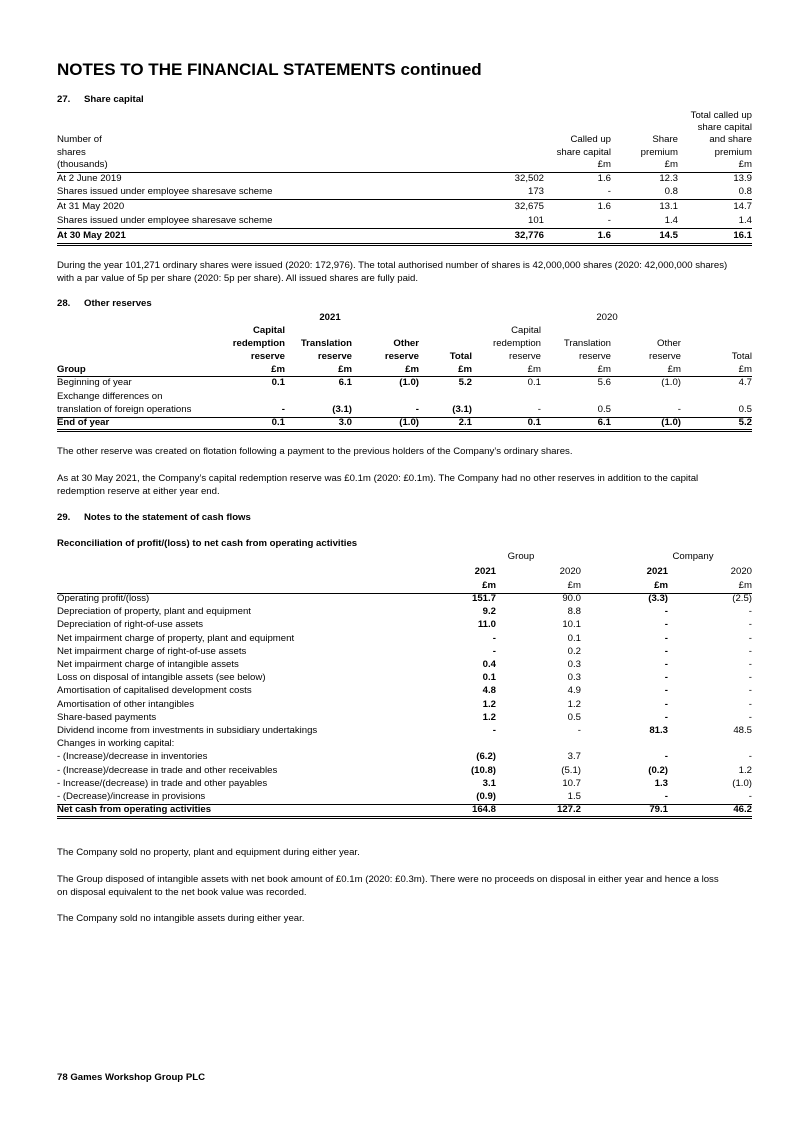 This screenshot has width=800, height=1131. What do you see at coordinates (489, 783) in the screenshot?
I see `cell: 3.1` at bounding box center [489, 783].